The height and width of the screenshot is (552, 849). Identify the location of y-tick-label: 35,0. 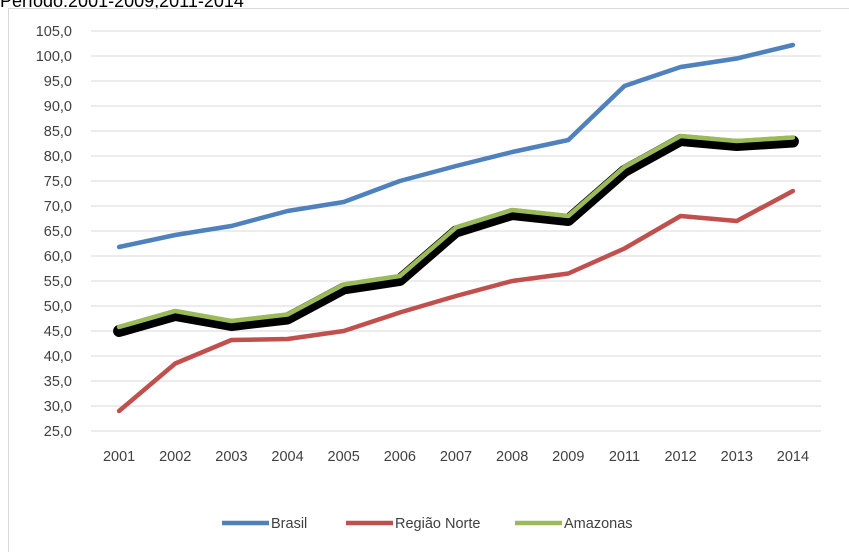
(58, 382).